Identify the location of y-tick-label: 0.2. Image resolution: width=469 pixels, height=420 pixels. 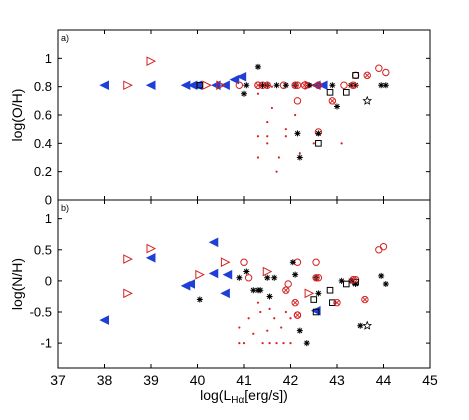
(43, 171).